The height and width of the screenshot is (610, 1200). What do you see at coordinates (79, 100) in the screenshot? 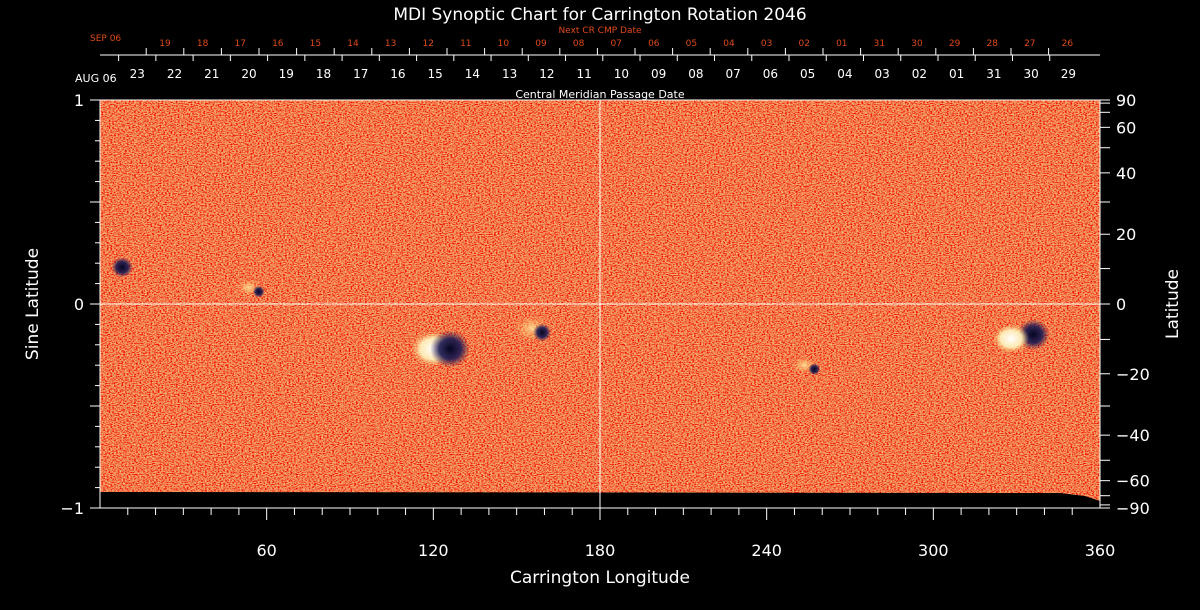
I see `y-left-tick-label: 1` at bounding box center [79, 100].